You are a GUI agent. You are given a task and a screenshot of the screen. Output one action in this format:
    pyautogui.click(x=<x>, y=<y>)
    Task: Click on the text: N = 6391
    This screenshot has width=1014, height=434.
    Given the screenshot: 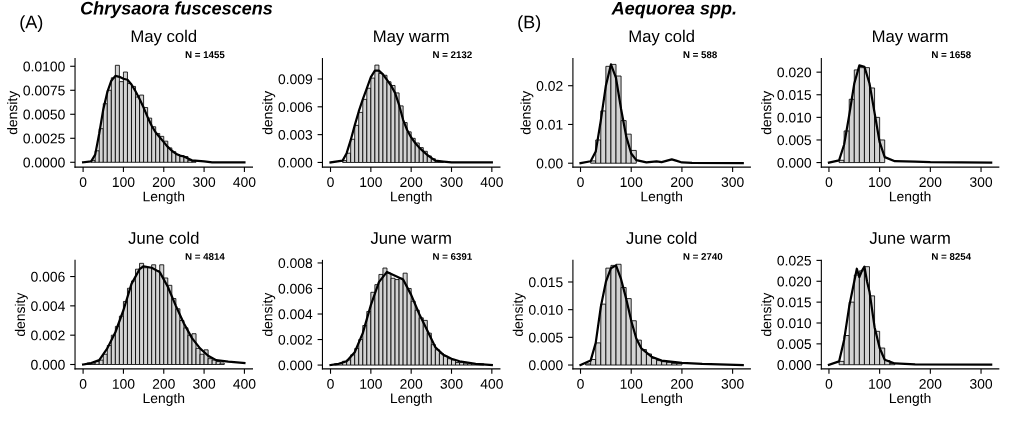 What is the action you would take?
    pyautogui.click(x=452, y=256)
    